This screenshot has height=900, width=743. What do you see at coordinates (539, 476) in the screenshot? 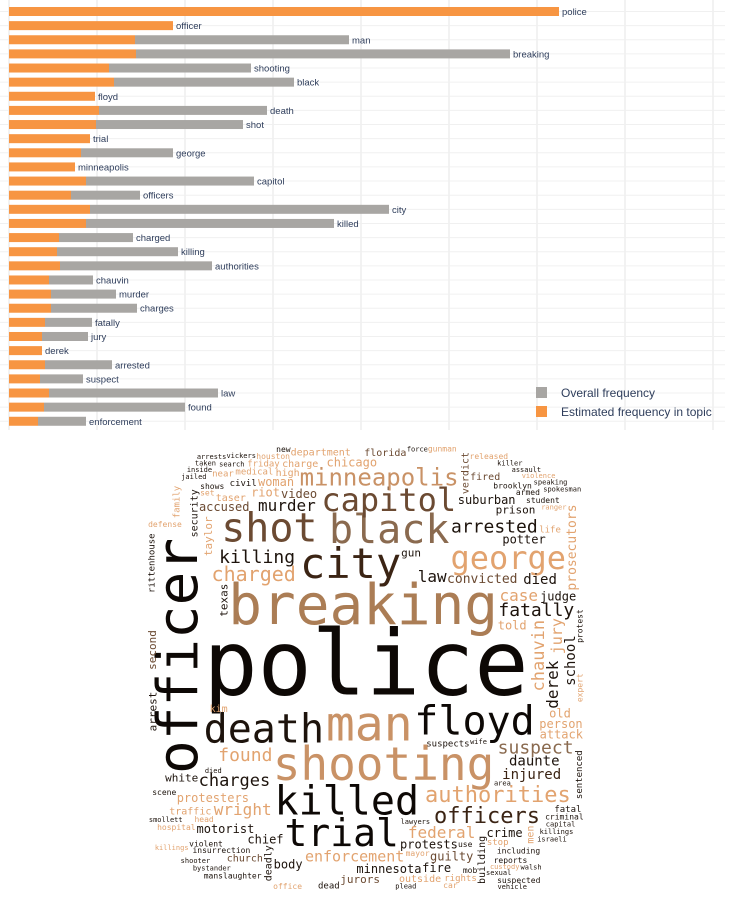
I see `word-violence: violence` at bounding box center [539, 476].